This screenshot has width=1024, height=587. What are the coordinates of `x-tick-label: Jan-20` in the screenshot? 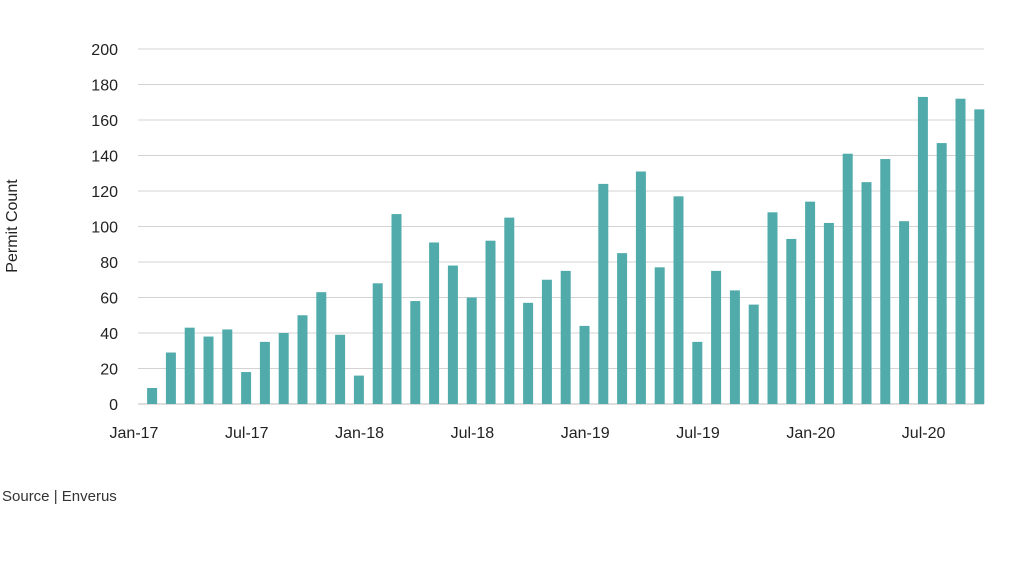 It's located at (810, 433).